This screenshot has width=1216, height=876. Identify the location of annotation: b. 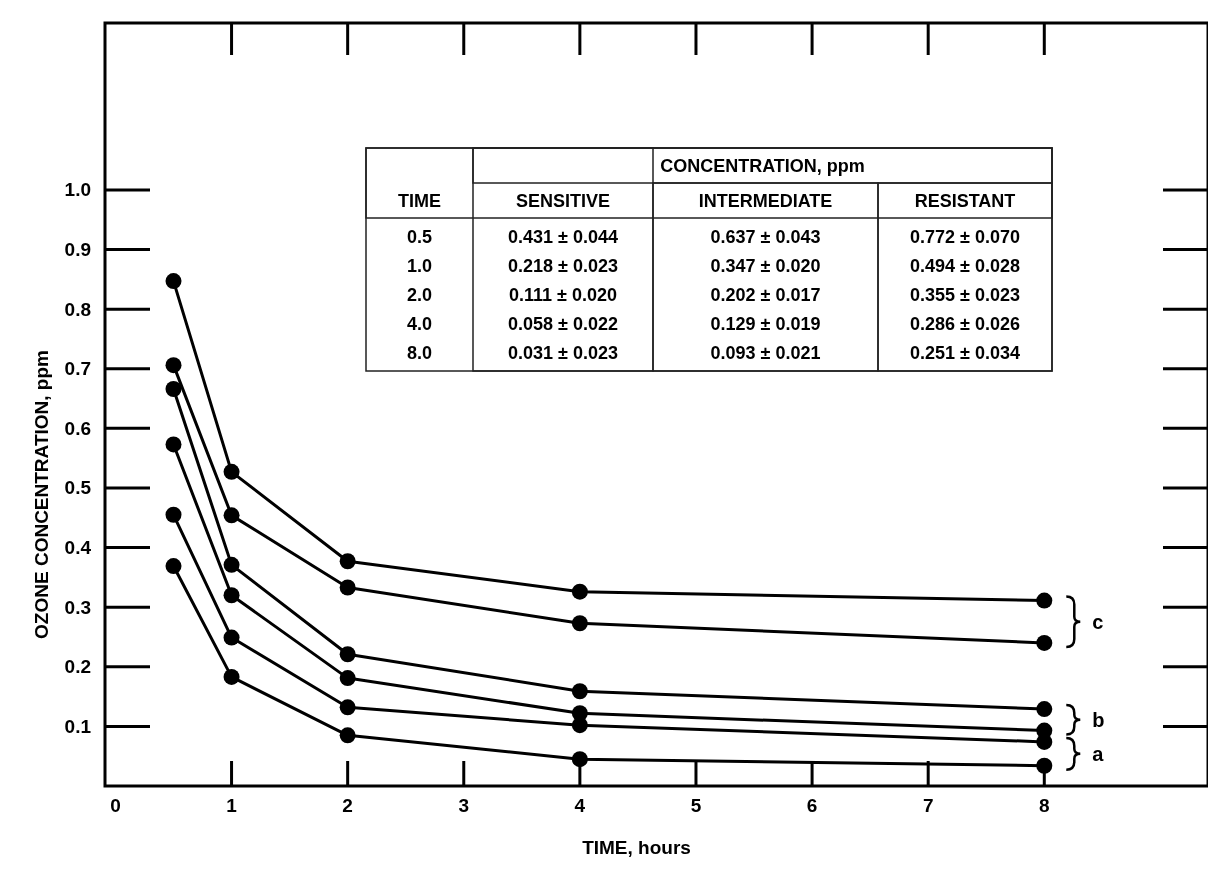
(1098, 719).